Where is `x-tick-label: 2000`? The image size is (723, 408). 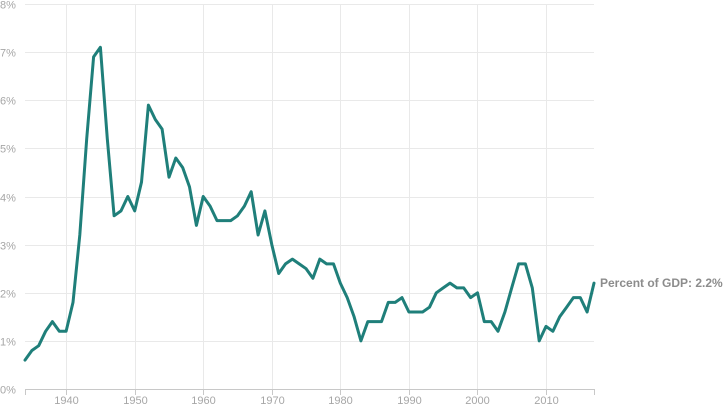 x-tick-label: 2000 is located at coordinates (477, 401).